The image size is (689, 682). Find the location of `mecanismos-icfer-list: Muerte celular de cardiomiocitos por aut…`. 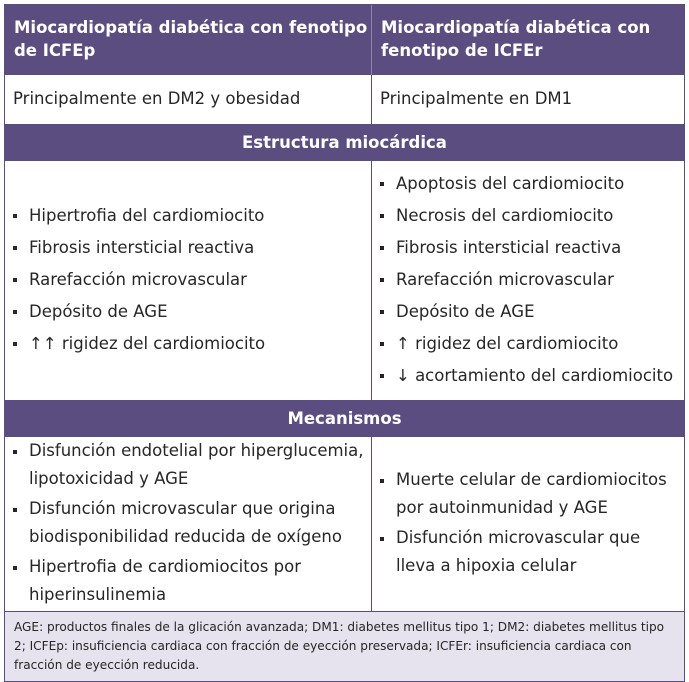

mecanismos-icfer-list: Muerte celular de cardiomiocitos por aut… is located at coordinates (531, 524).